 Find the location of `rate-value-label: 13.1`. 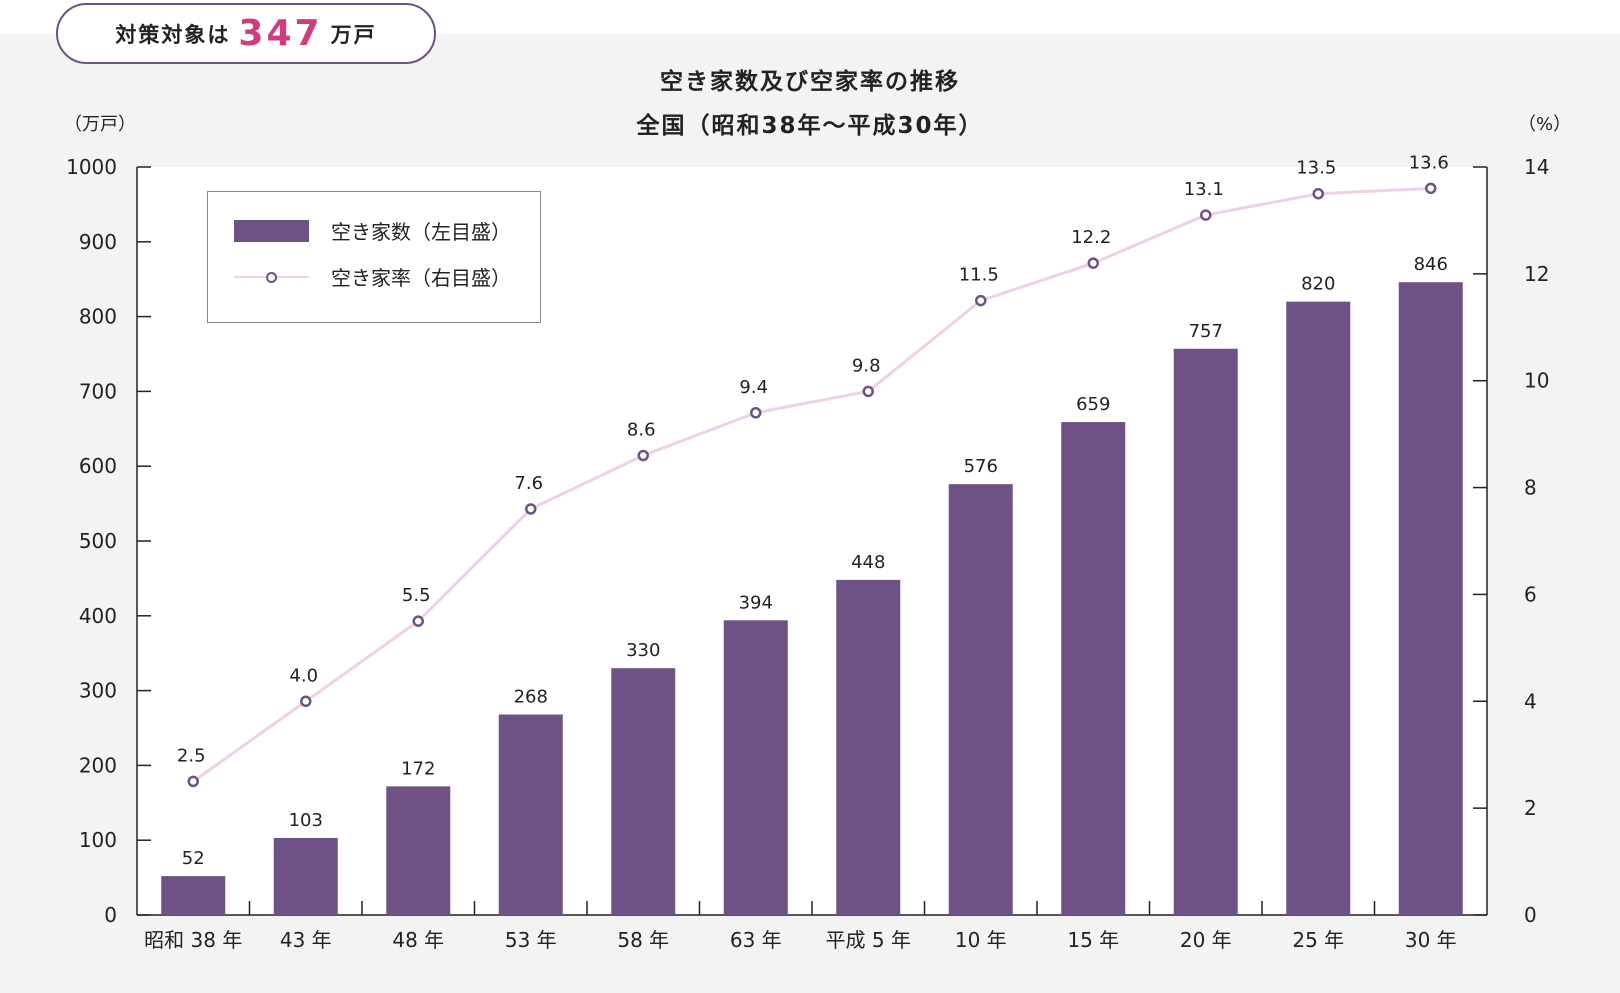

rate-value-label: 13.1 is located at coordinates (1204, 189).